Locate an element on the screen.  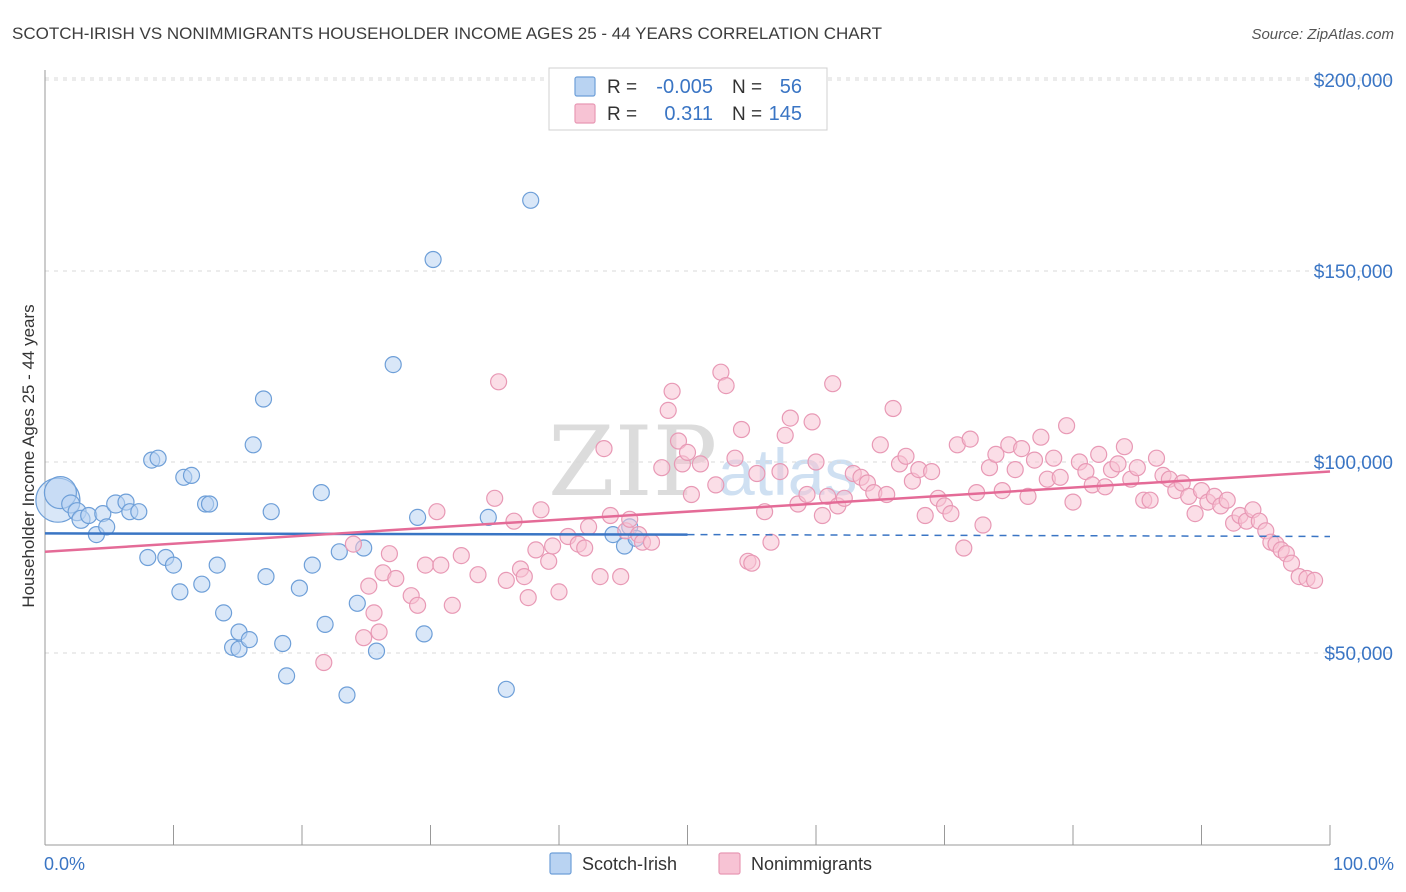
trend-lines is located at coordinates (687, 512).